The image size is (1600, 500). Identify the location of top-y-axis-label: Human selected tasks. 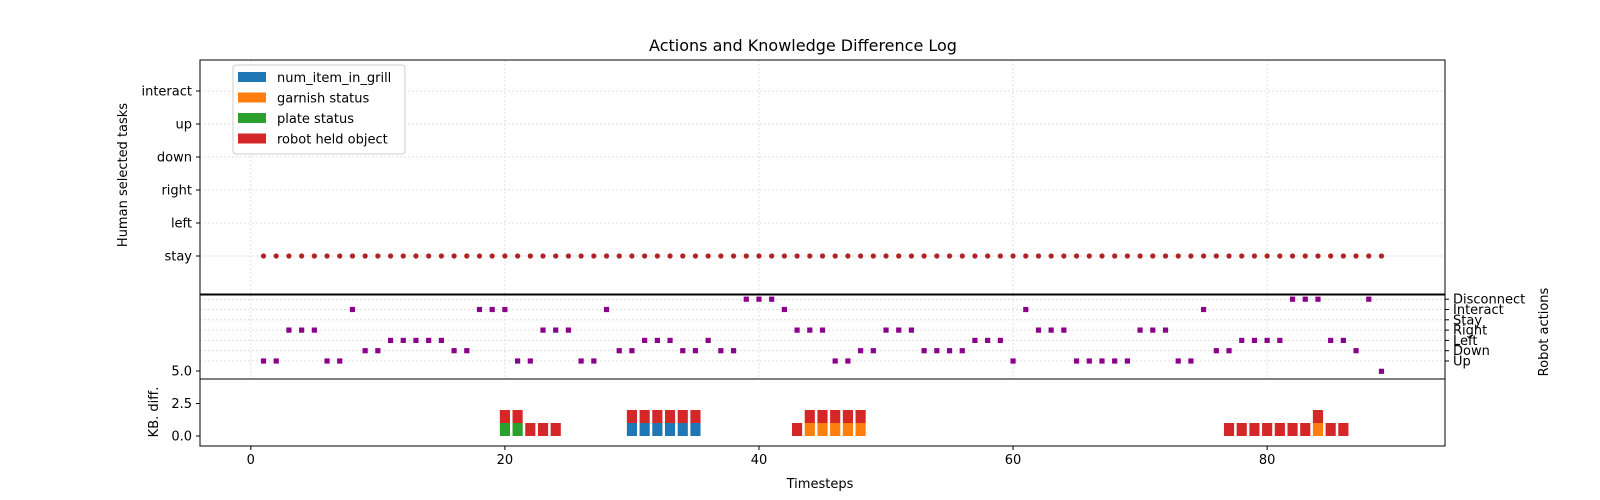
(123, 175).